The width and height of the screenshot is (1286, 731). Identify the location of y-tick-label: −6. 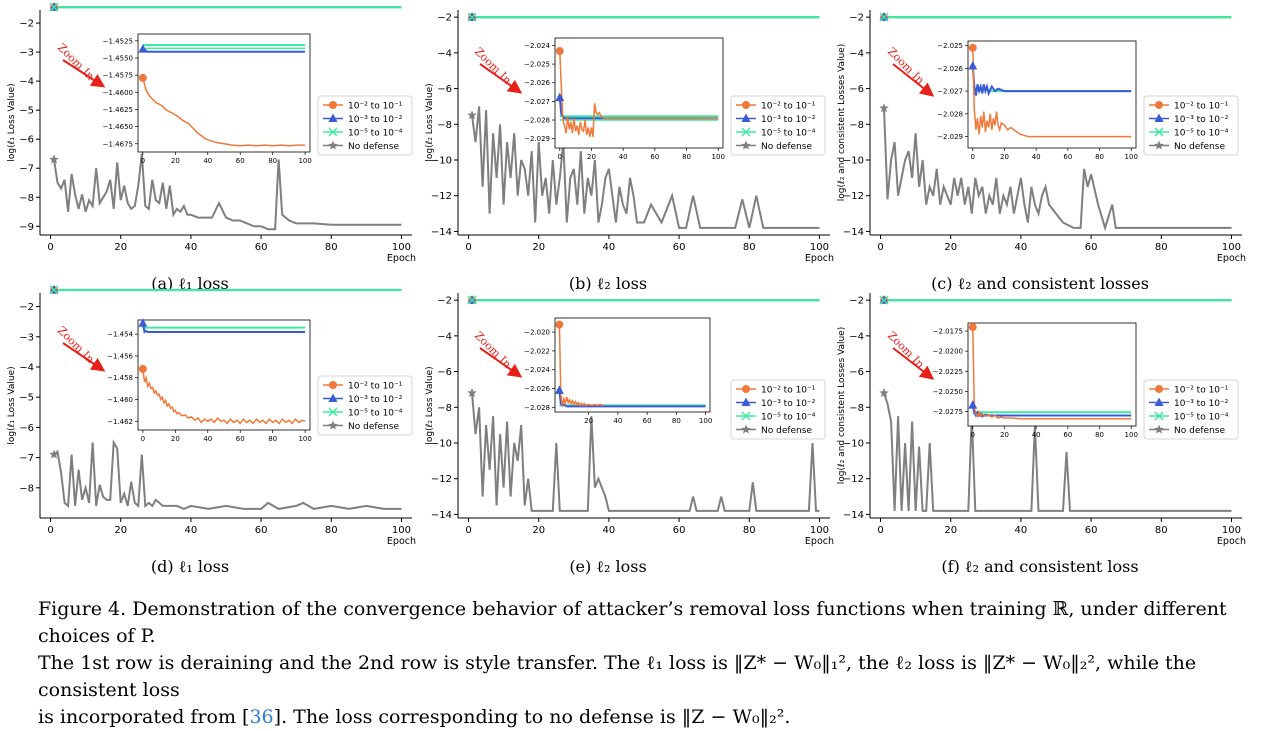
(444, 372).